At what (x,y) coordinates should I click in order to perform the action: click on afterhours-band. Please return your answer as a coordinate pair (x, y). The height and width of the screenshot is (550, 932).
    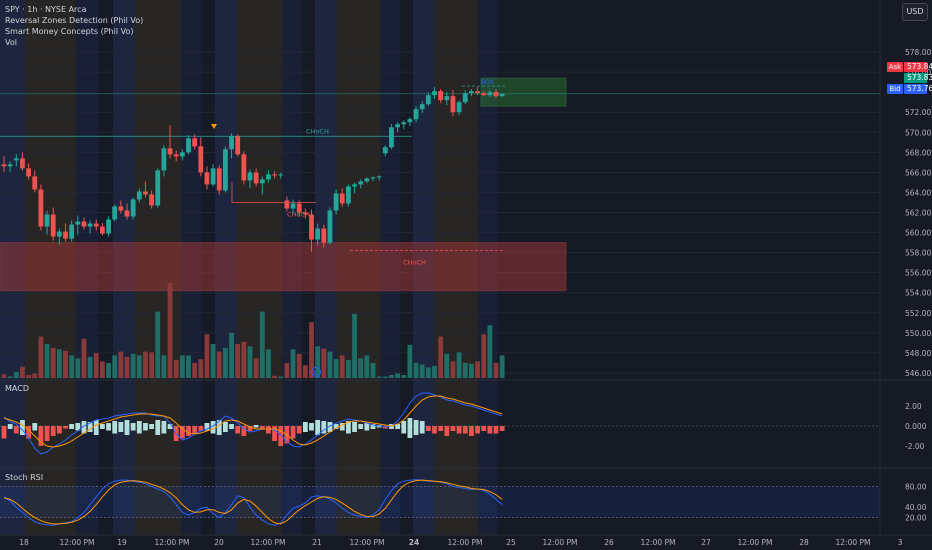
    Looking at the image, I should click on (390, 267).